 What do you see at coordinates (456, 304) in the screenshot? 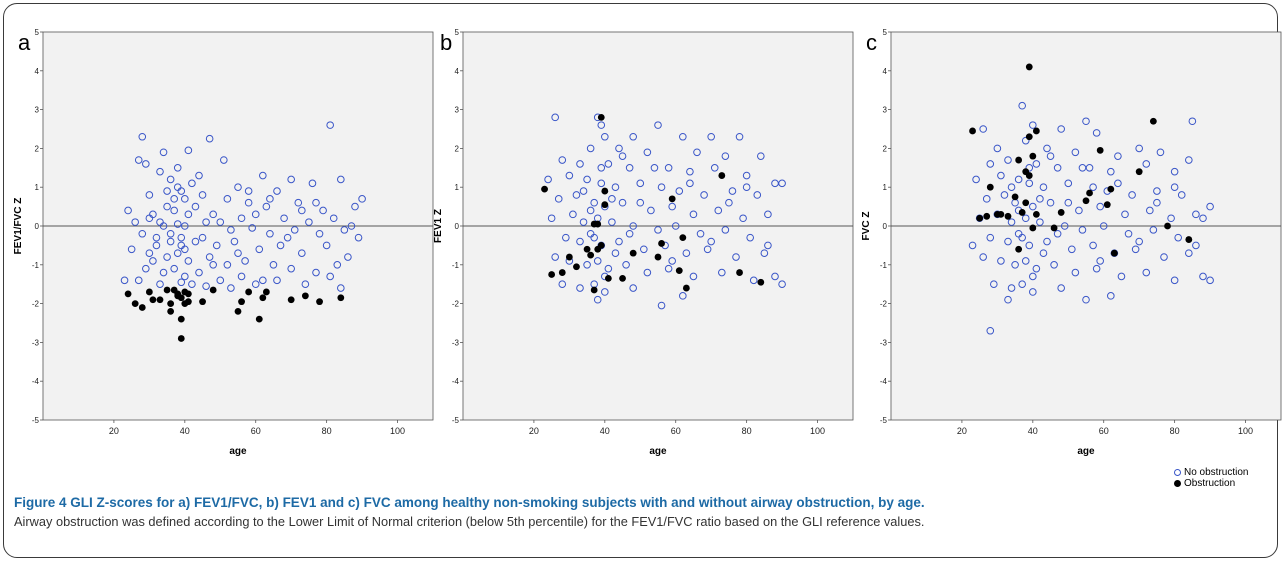
I see `y-tick-label: -2` at bounding box center [456, 304].